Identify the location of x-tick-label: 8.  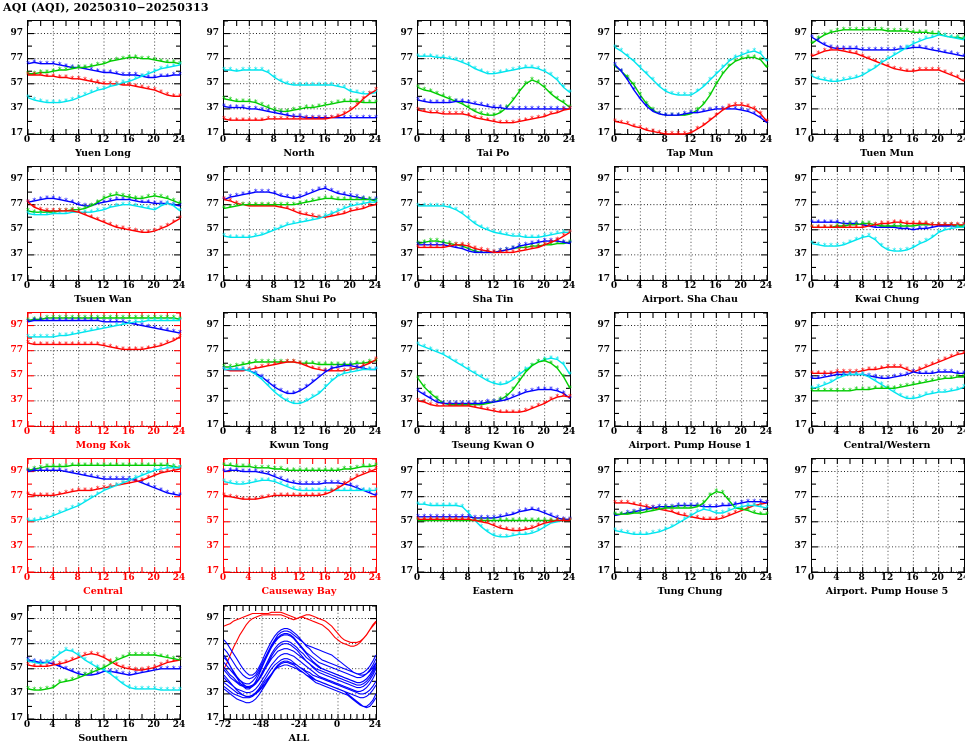
(273, 578).